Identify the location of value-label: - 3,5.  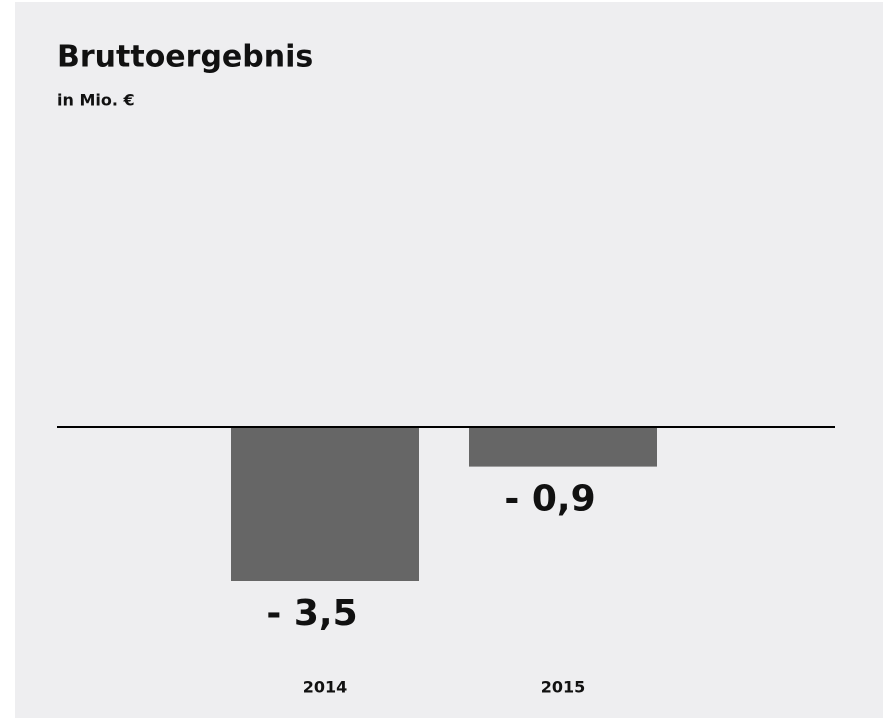
(311, 613).